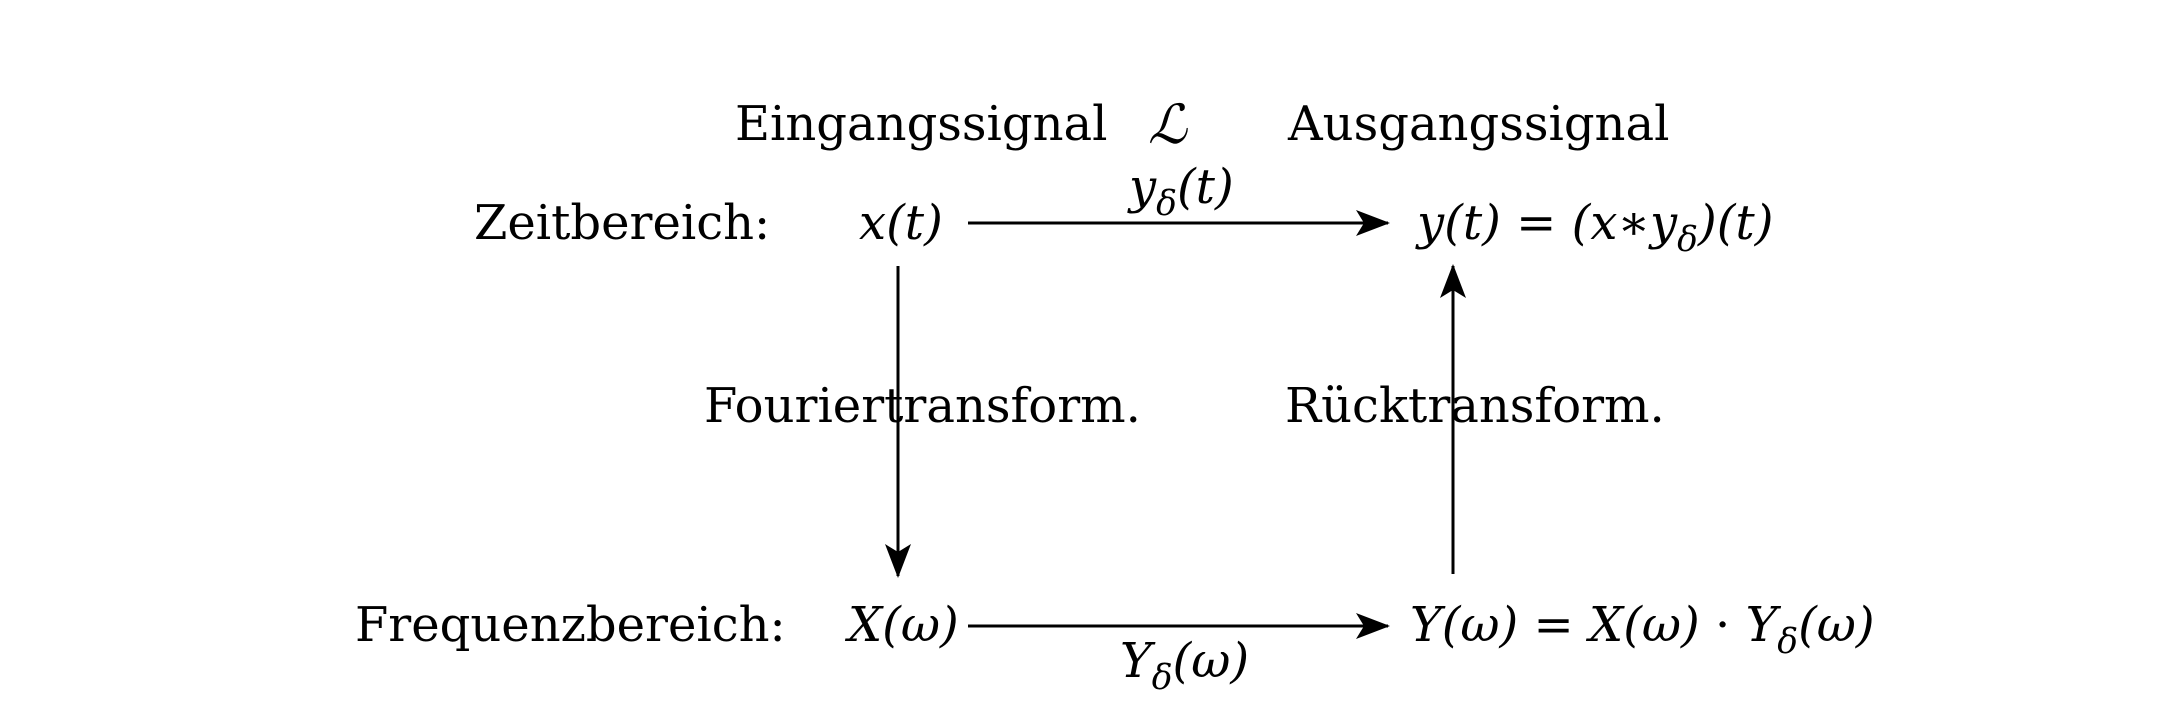  I want to click on x-argument: (t), so click(914, 223).